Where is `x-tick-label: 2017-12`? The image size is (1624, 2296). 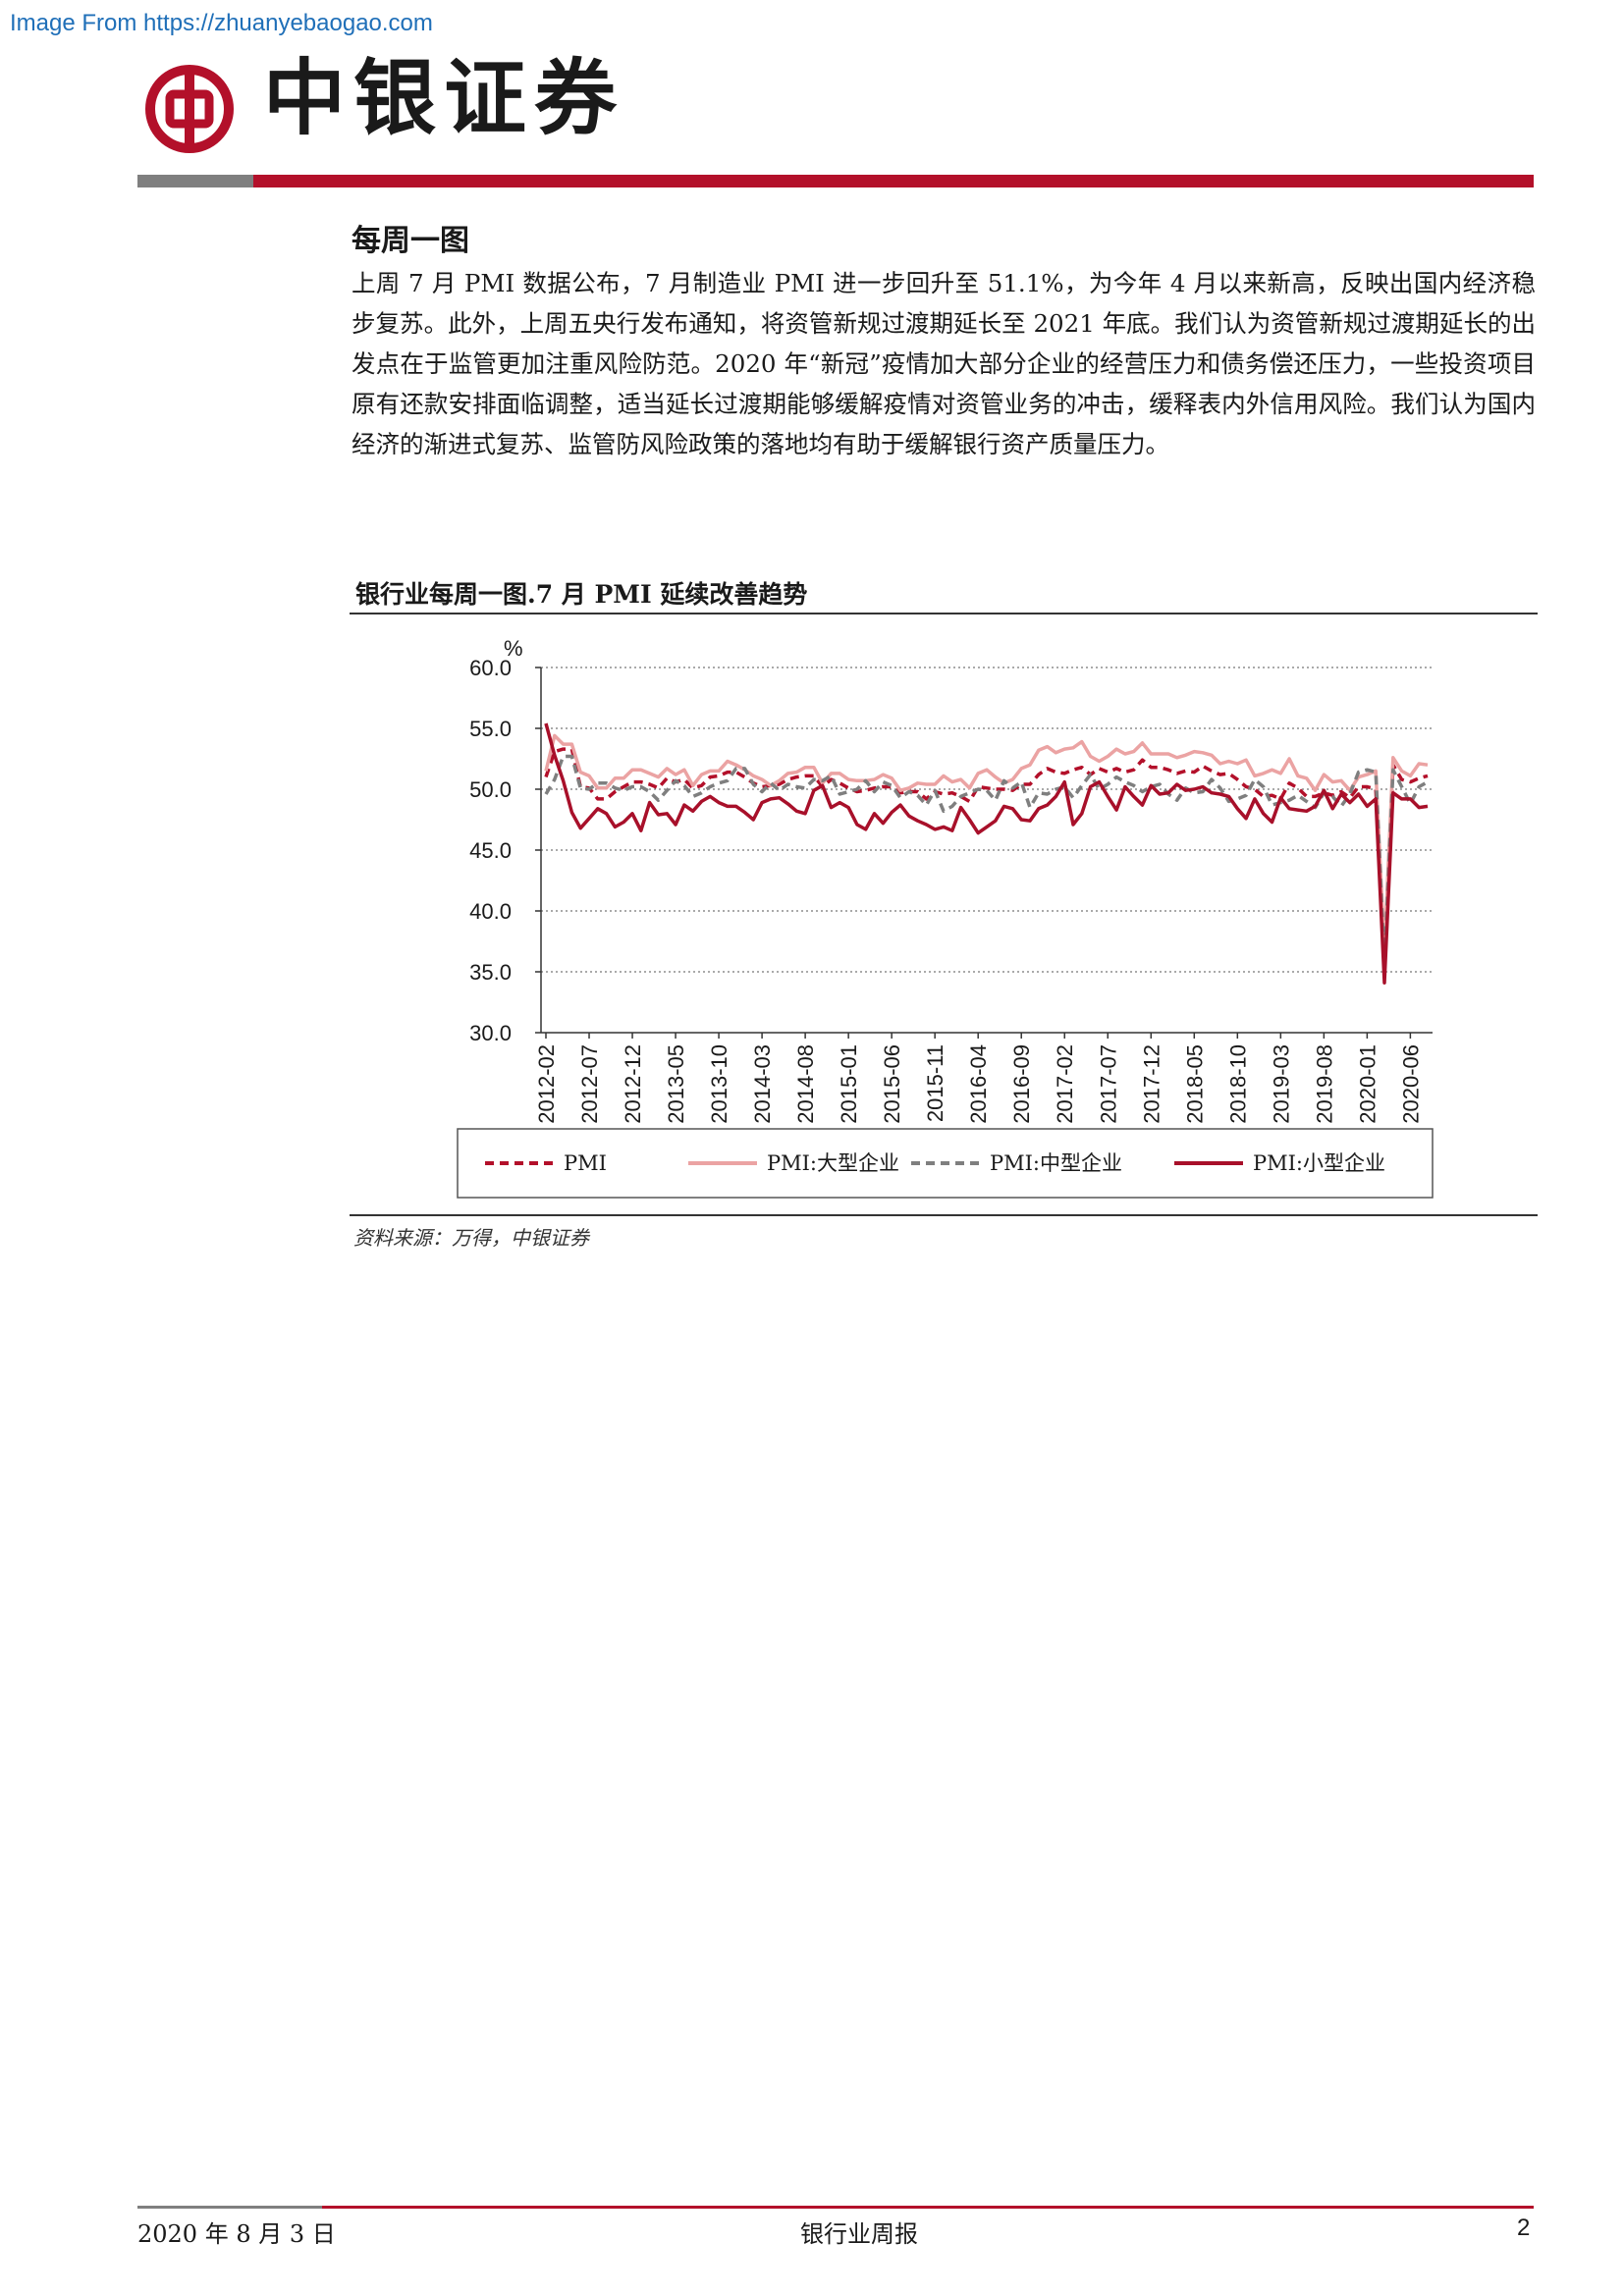
x-tick-label: 2017-12 is located at coordinates (1151, 1084).